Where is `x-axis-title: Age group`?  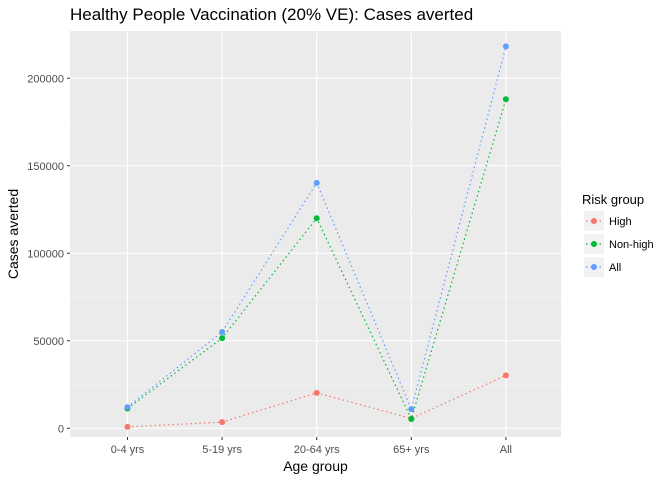 x-axis-title: Age group is located at coordinates (315, 466).